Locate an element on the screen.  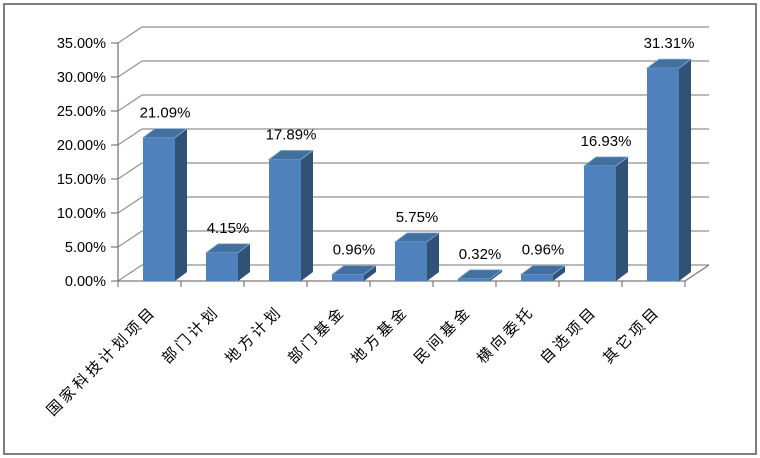
data-label: 21.09% is located at coordinates (165, 113).